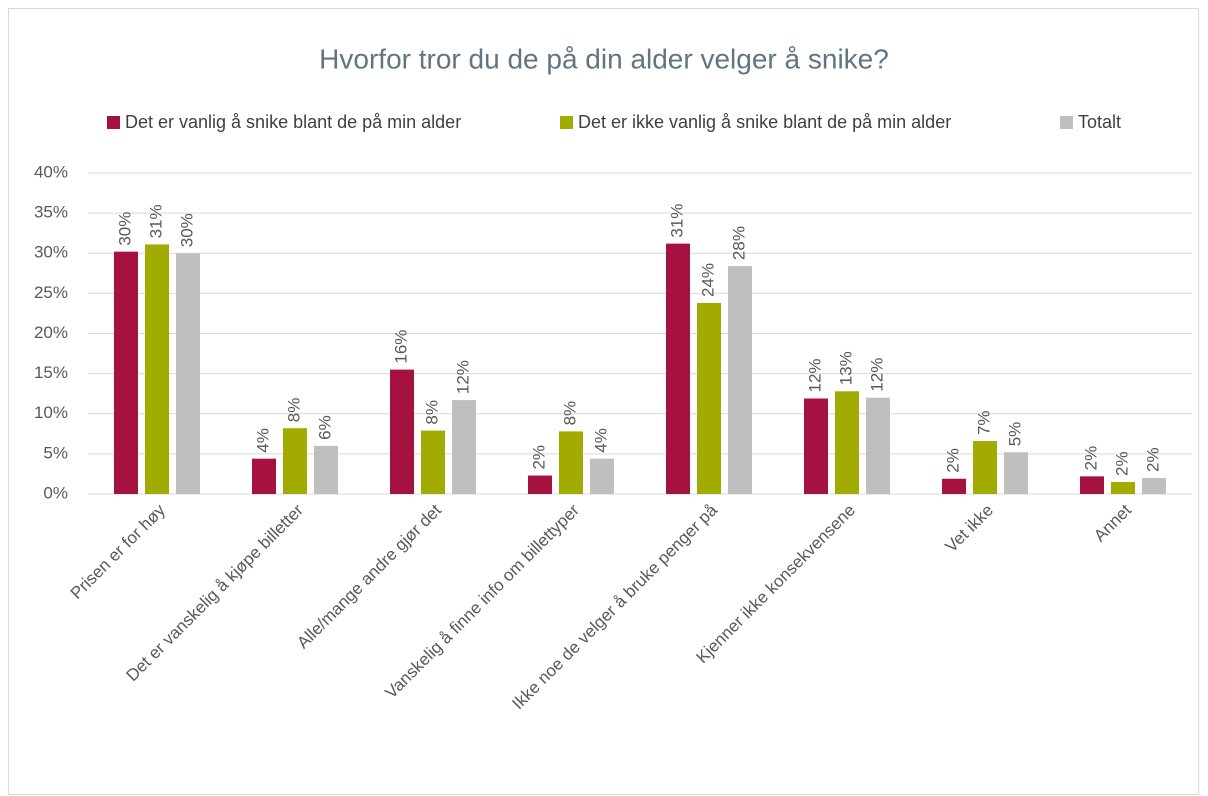  I want to click on value-label: 7%, so click(983, 422).